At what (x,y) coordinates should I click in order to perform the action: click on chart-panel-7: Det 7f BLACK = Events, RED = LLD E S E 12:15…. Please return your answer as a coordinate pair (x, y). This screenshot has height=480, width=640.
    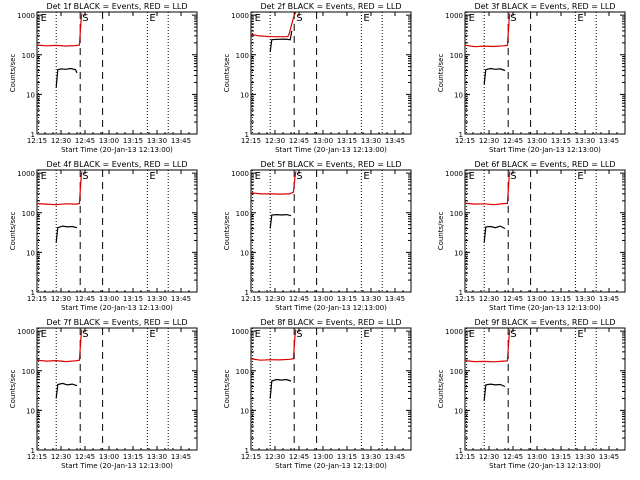
    Looking at the image, I should click on (103, 394).